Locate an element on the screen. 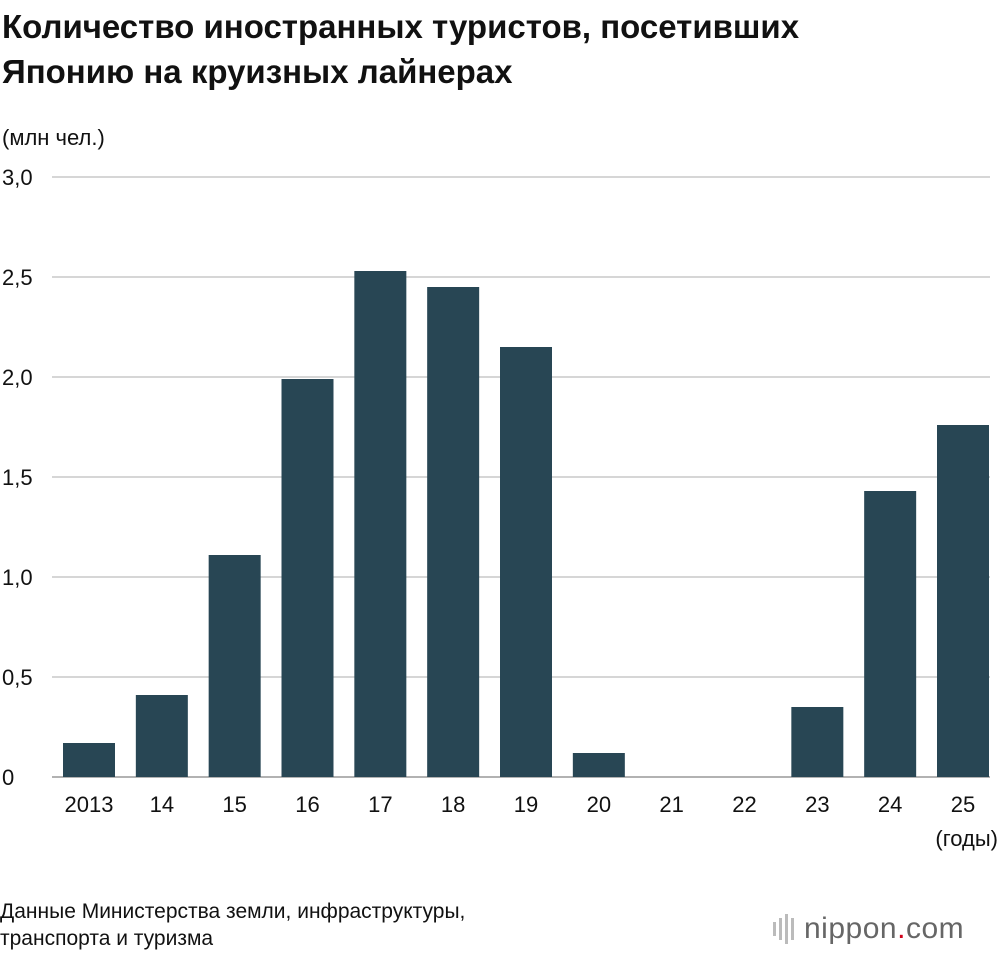 The height and width of the screenshot is (956, 1000). y-axis-label: (млн чел.) is located at coordinates (53, 137).